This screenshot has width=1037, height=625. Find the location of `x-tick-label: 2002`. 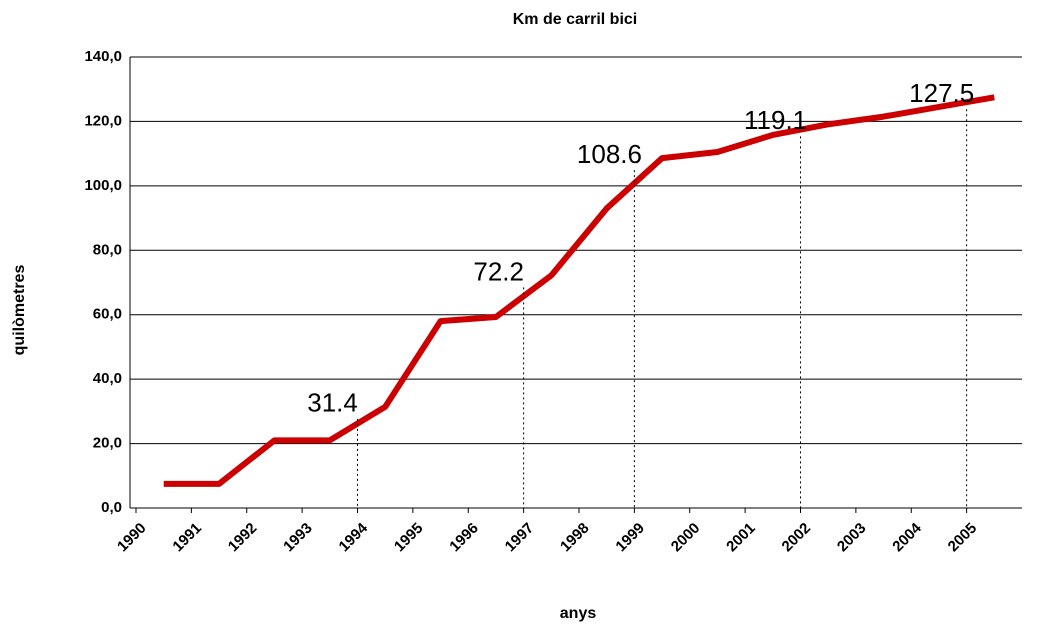

x-tick-label: 2002 is located at coordinates (797, 538).